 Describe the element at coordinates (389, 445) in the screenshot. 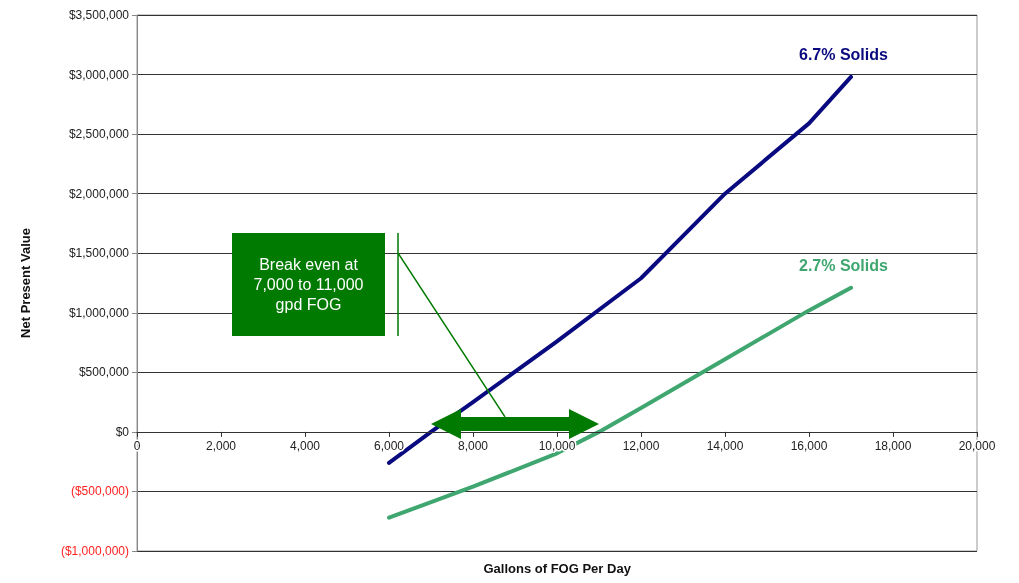

I see `x-tick-label: 6,000` at that location.